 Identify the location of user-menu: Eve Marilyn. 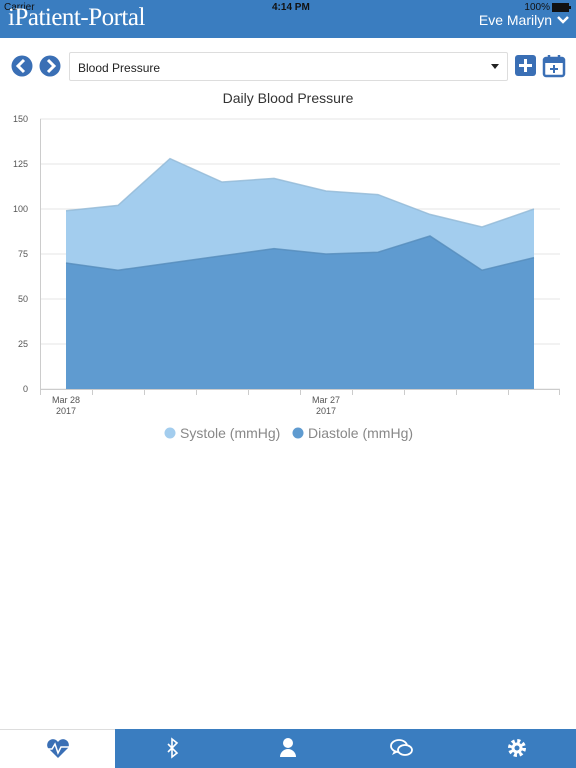
(515, 20).